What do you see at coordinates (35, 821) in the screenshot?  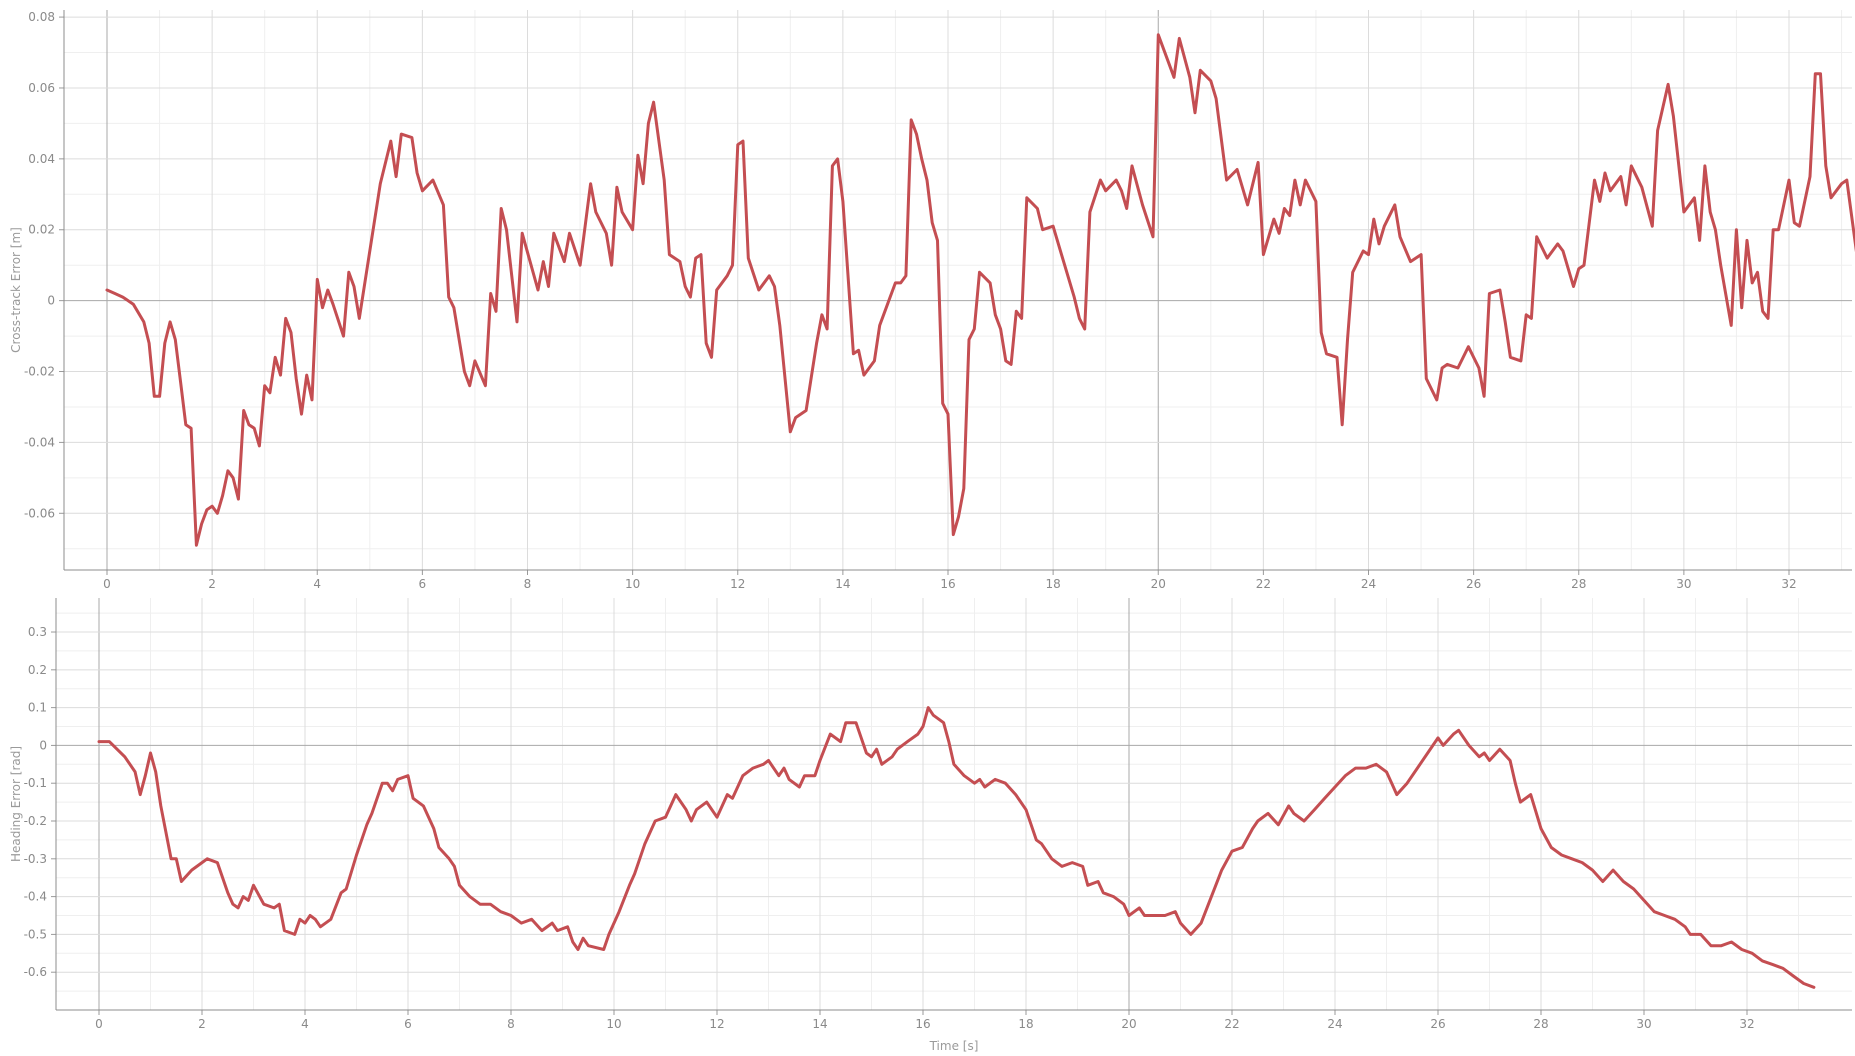 I see `y-tick-label: -0.2` at bounding box center [35, 821].